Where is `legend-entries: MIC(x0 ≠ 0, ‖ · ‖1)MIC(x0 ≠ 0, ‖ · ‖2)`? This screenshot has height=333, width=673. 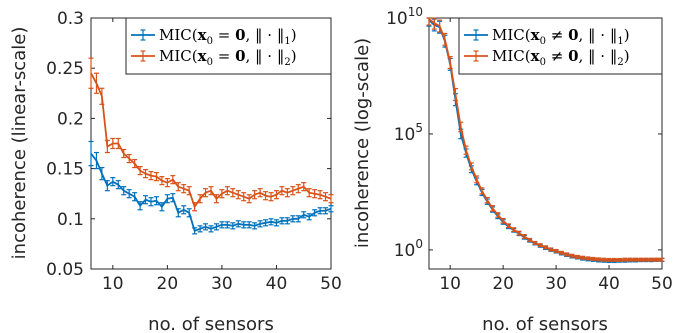
legend-entries: MIC(x0 ≠ 0, ‖ · ‖1)MIC(x0 ≠ 0, ‖ · ‖2) is located at coordinates (547, 47).